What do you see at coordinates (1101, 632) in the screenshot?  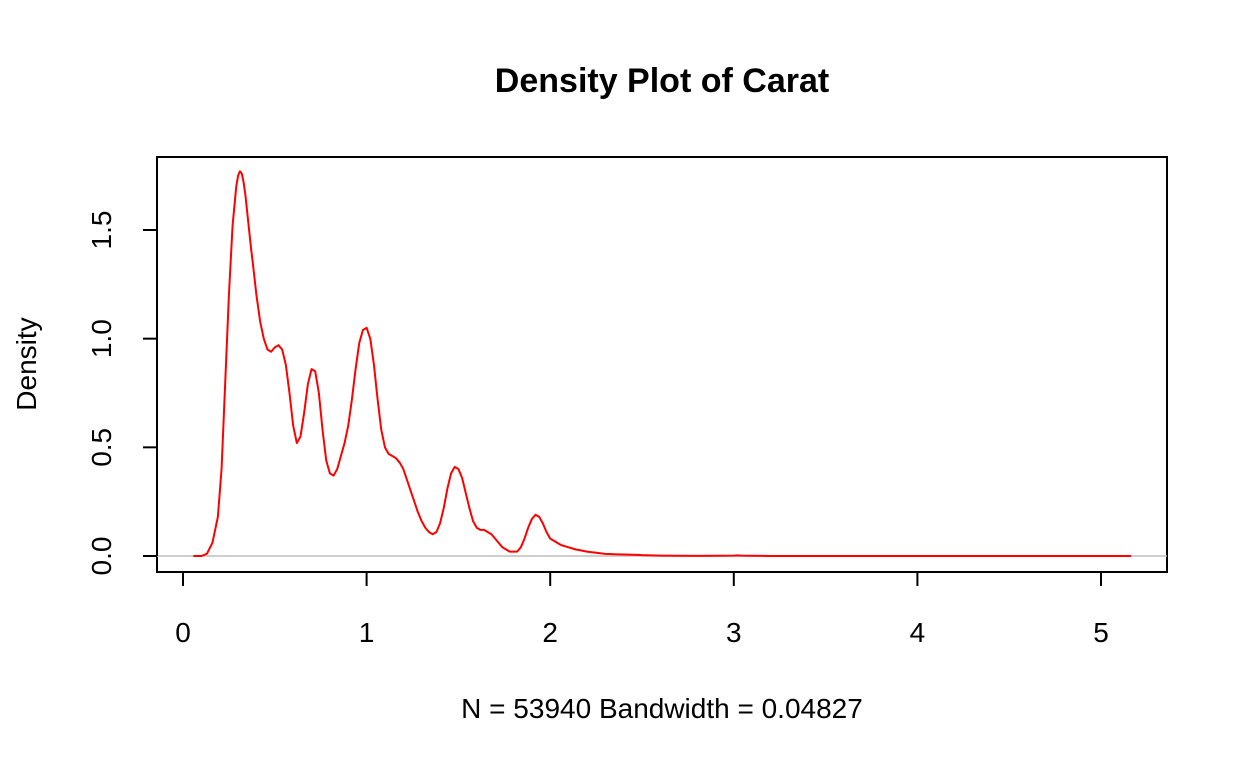 I see `x-tick-label: 5` at bounding box center [1101, 632].